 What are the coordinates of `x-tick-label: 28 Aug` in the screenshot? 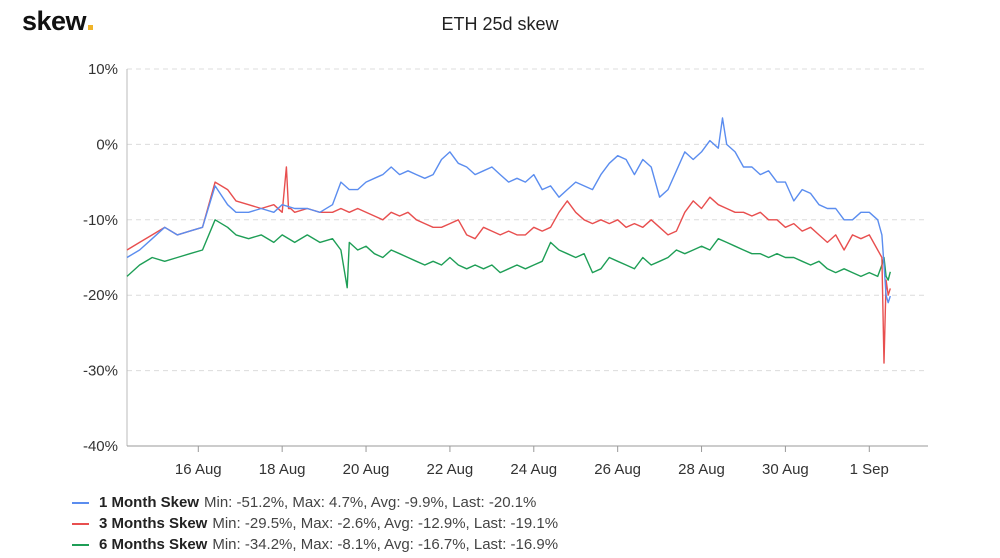 It's located at (701, 469).